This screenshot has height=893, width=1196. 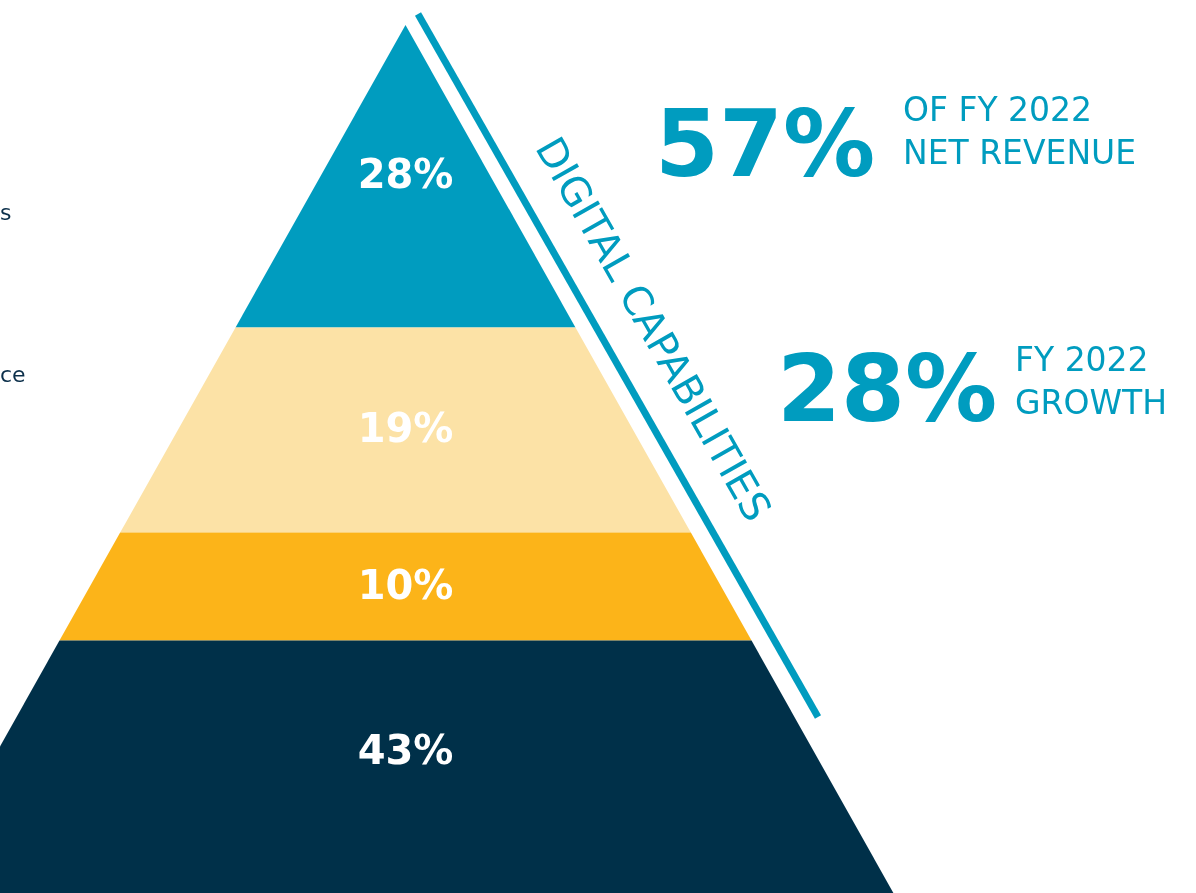 What do you see at coordinates (887, 389) in the screenshot?
I see `text: 28%` at bounding box center [887, 389].